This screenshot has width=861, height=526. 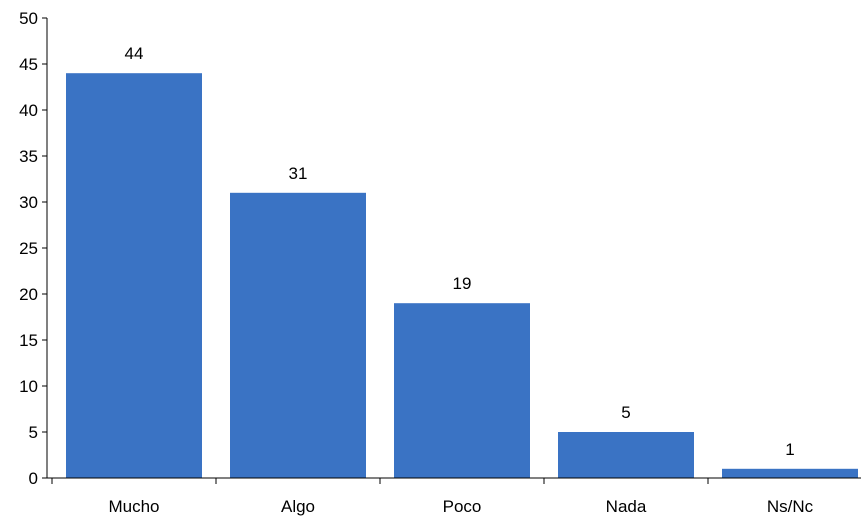 I want to click on bar-poco, so click(x=462, y=390).